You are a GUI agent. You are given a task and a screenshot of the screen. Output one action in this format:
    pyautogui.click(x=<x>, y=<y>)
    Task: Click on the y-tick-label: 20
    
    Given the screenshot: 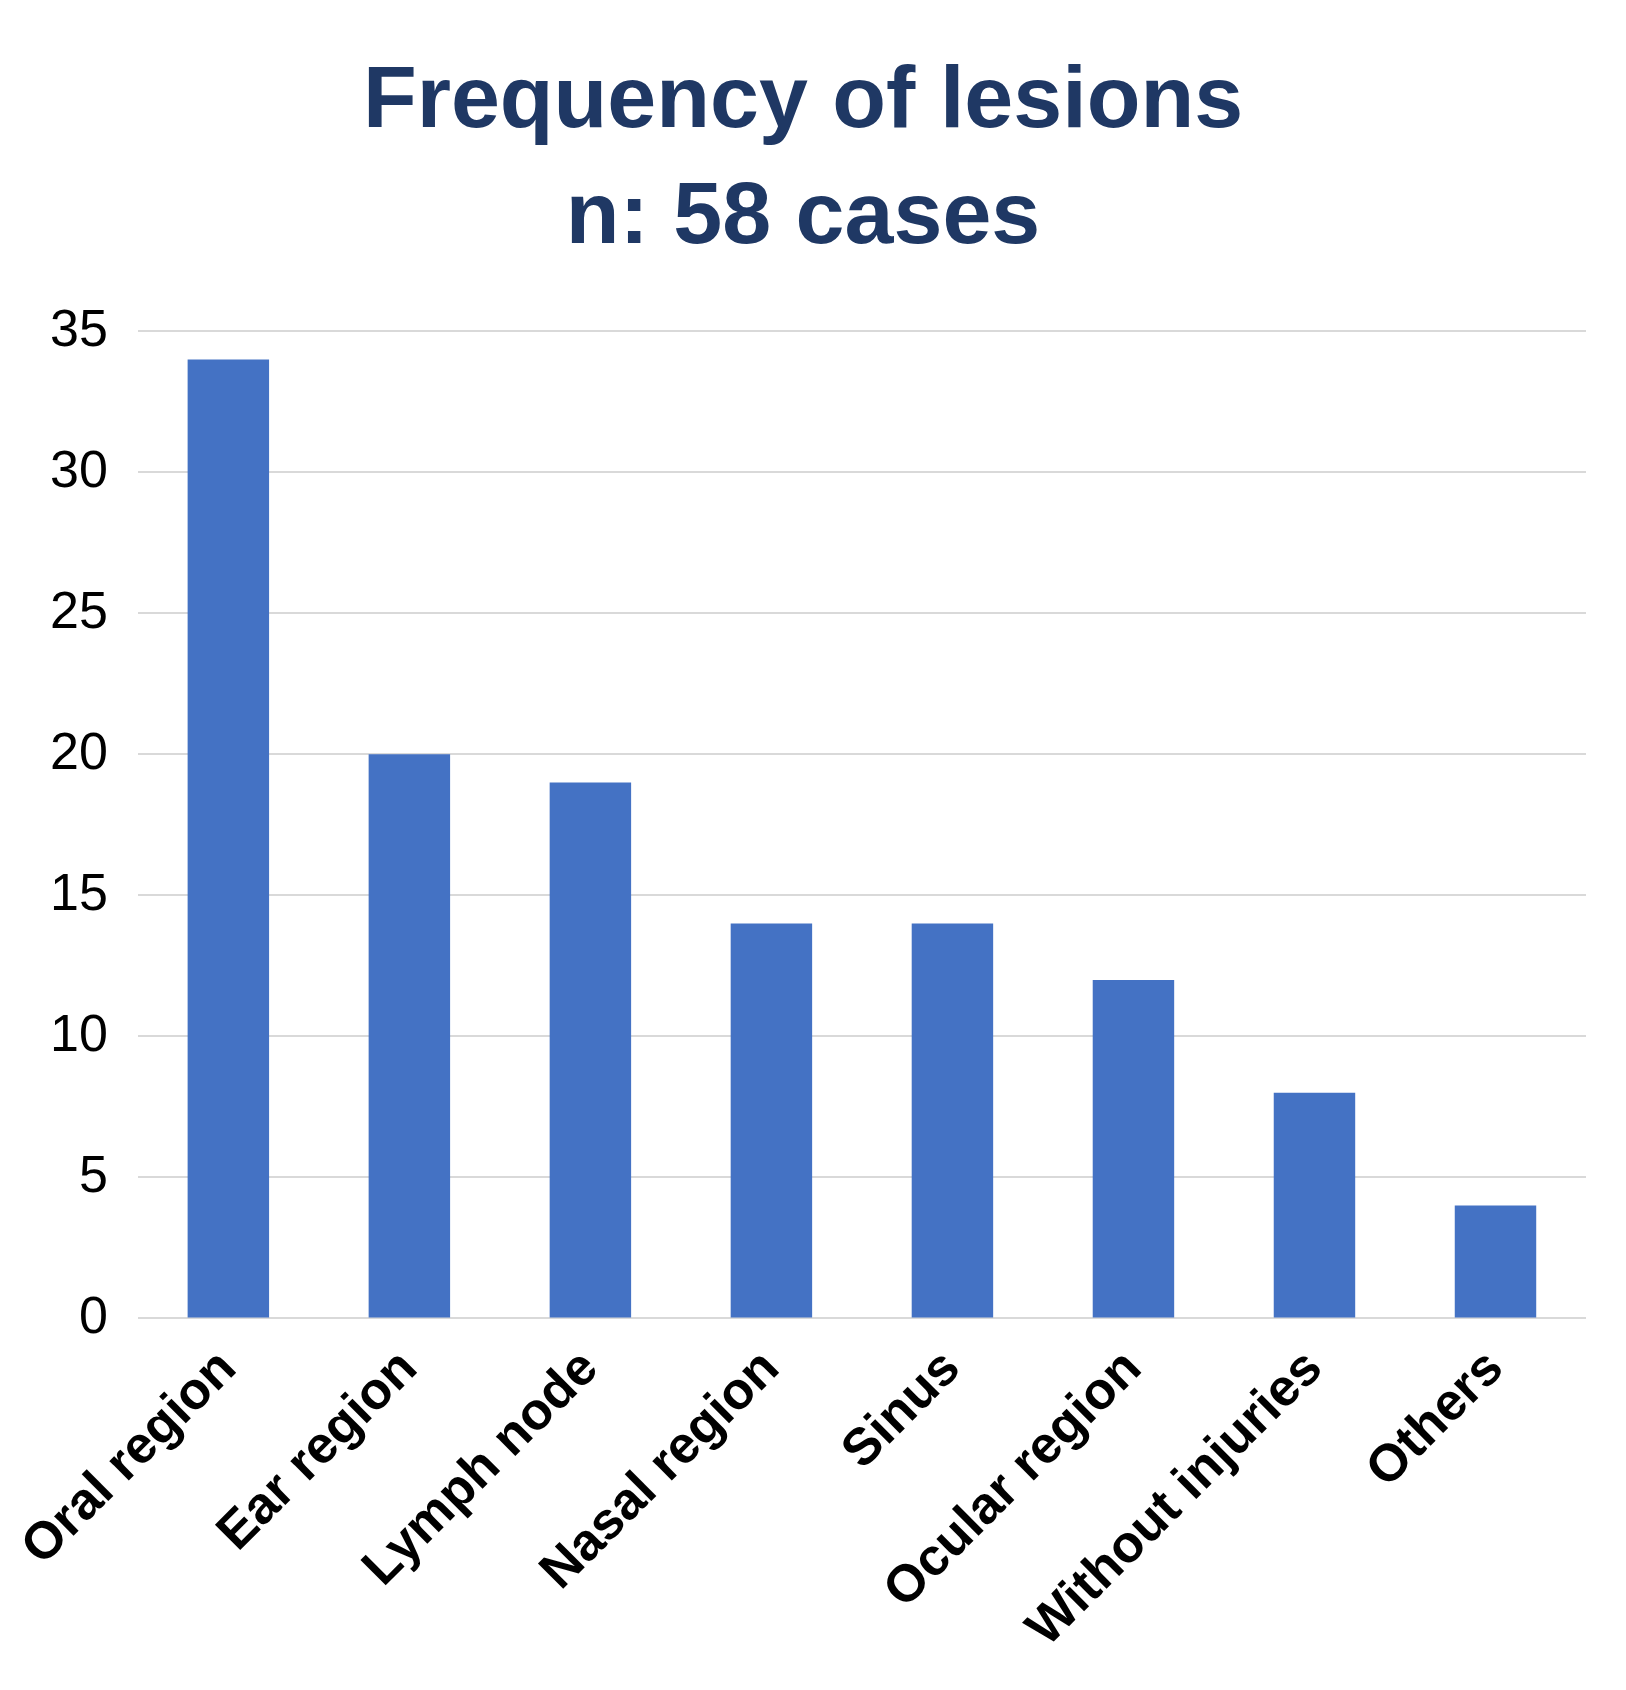 What is the action you would take?
    pyautogui.click(x=79, y=750)
    